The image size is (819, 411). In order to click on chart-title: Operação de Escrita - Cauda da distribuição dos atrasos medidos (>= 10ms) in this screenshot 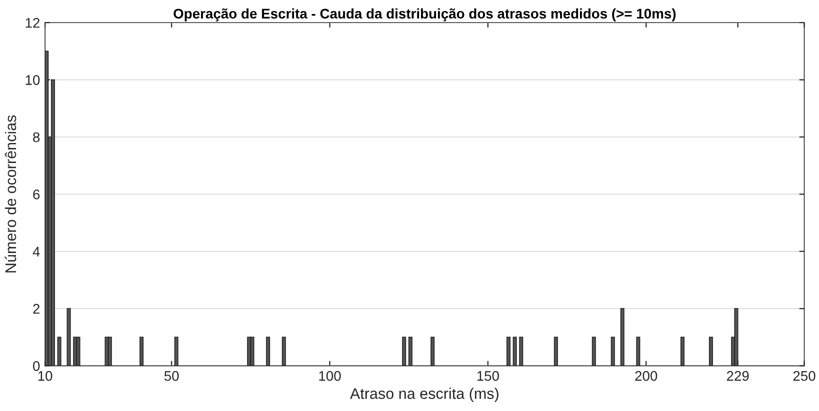, I will do `click(425, 15)`.